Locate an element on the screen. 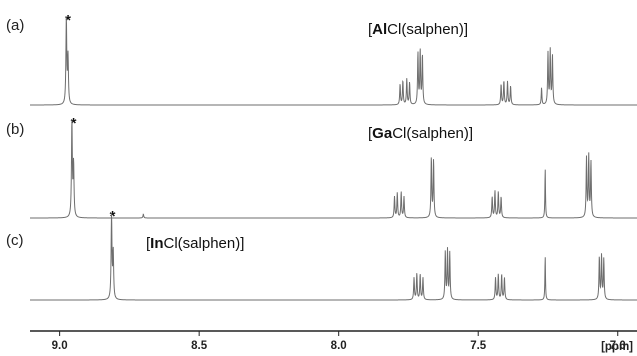 This screenshot has height=356, width=637. panel-label-c: (c) is located at coordinates (15, 240).